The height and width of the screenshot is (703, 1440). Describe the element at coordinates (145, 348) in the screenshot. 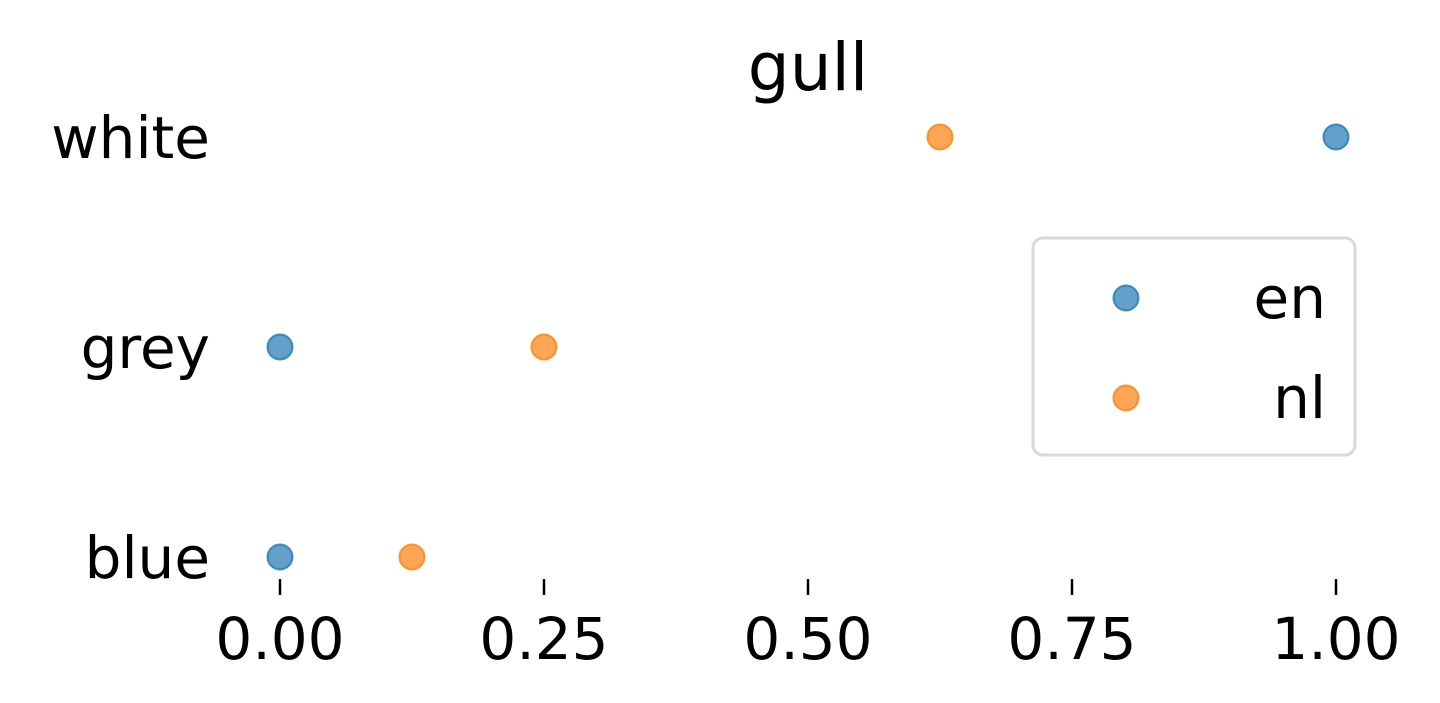

I see `category-label-grey: grey` at that location.